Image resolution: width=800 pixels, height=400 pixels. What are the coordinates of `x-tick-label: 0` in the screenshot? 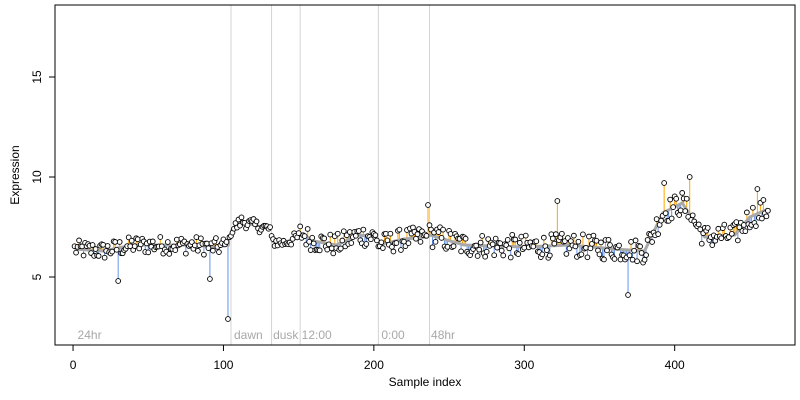 It's located at (73, 365).